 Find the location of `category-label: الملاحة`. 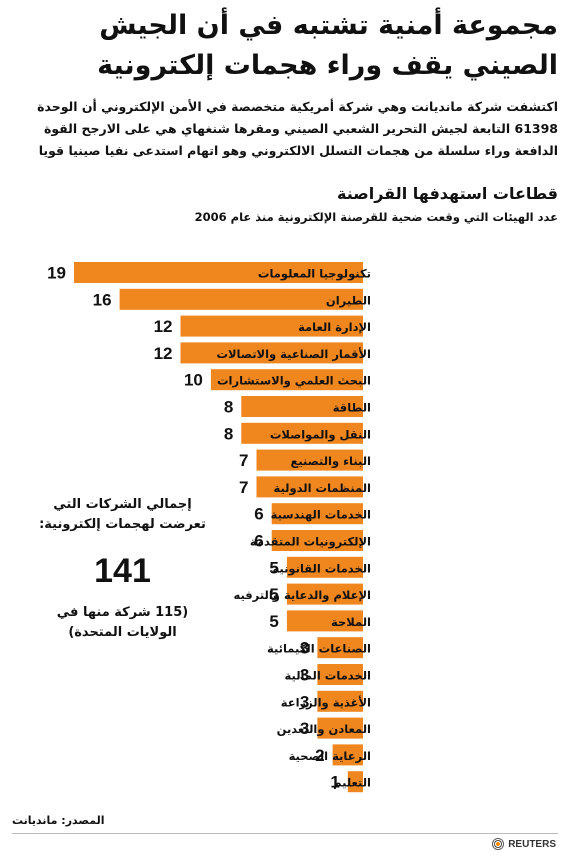

category-label: الملاحة is located at coordinates (351, 622).